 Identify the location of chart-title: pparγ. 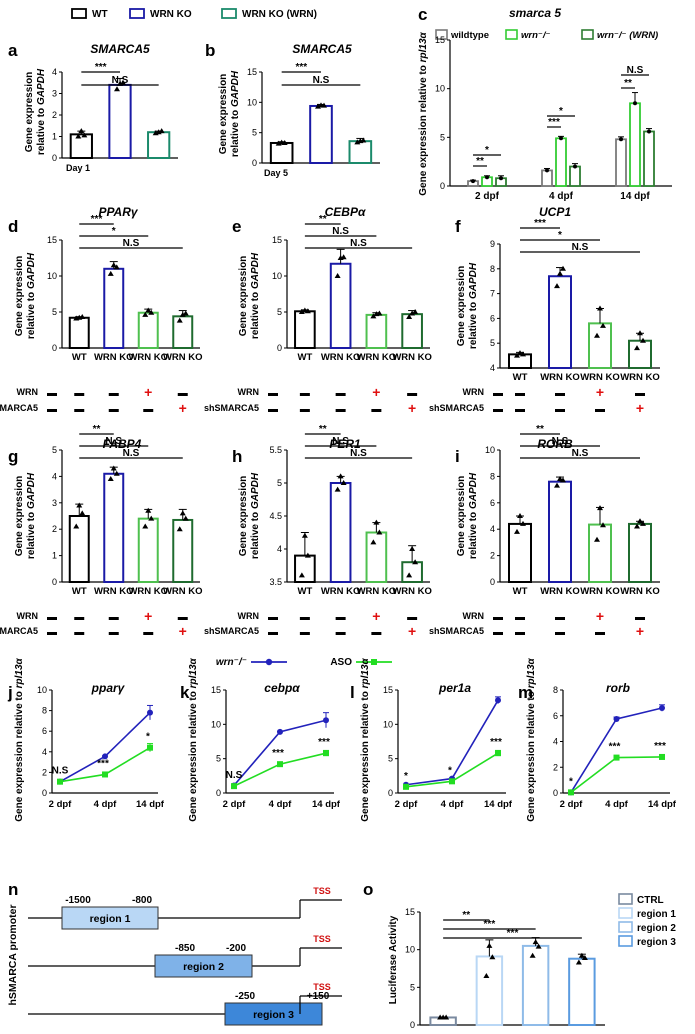
(108, 688).